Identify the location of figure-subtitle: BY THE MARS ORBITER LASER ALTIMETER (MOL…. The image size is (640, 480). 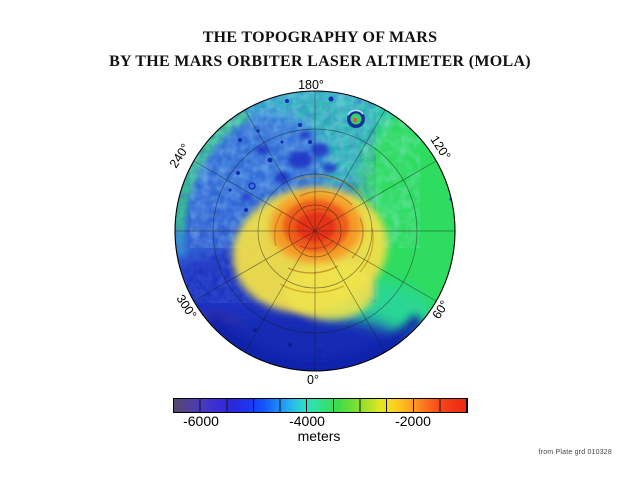
(320, 61).